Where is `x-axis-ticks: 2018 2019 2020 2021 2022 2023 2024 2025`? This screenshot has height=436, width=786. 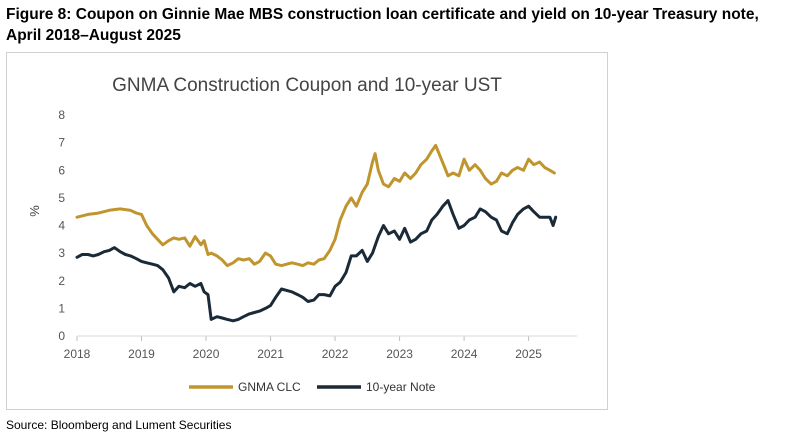 x-axis-ticks: 2018 2019 2020 2021 2022 2023 2024 2025 is located at coordinates (303, 348).